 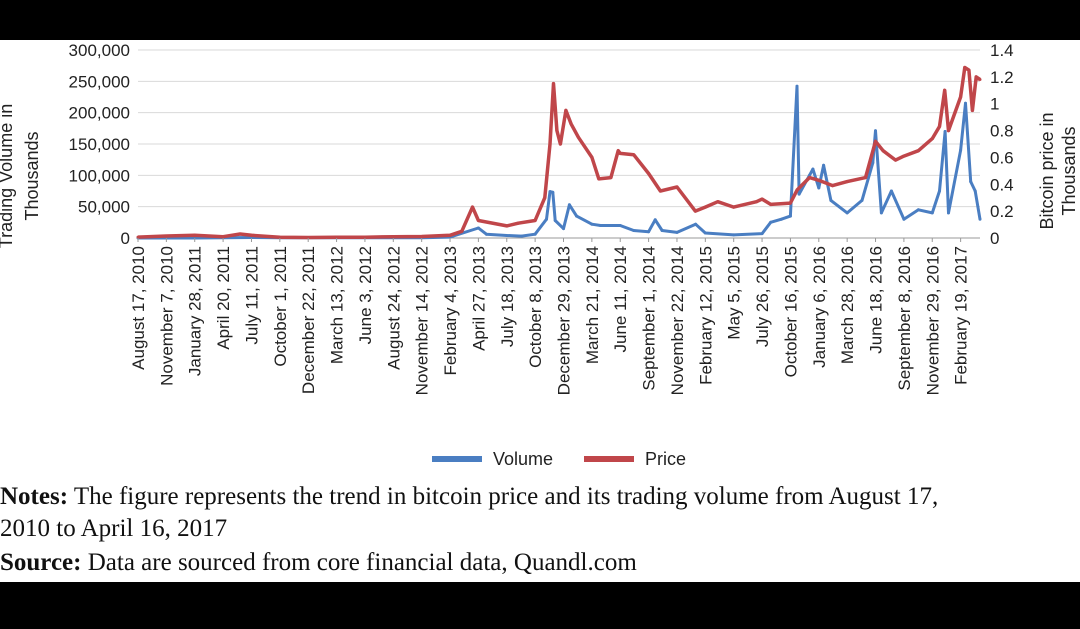 I want to click on notes-label: Notes:, so click(x=34, y=496).